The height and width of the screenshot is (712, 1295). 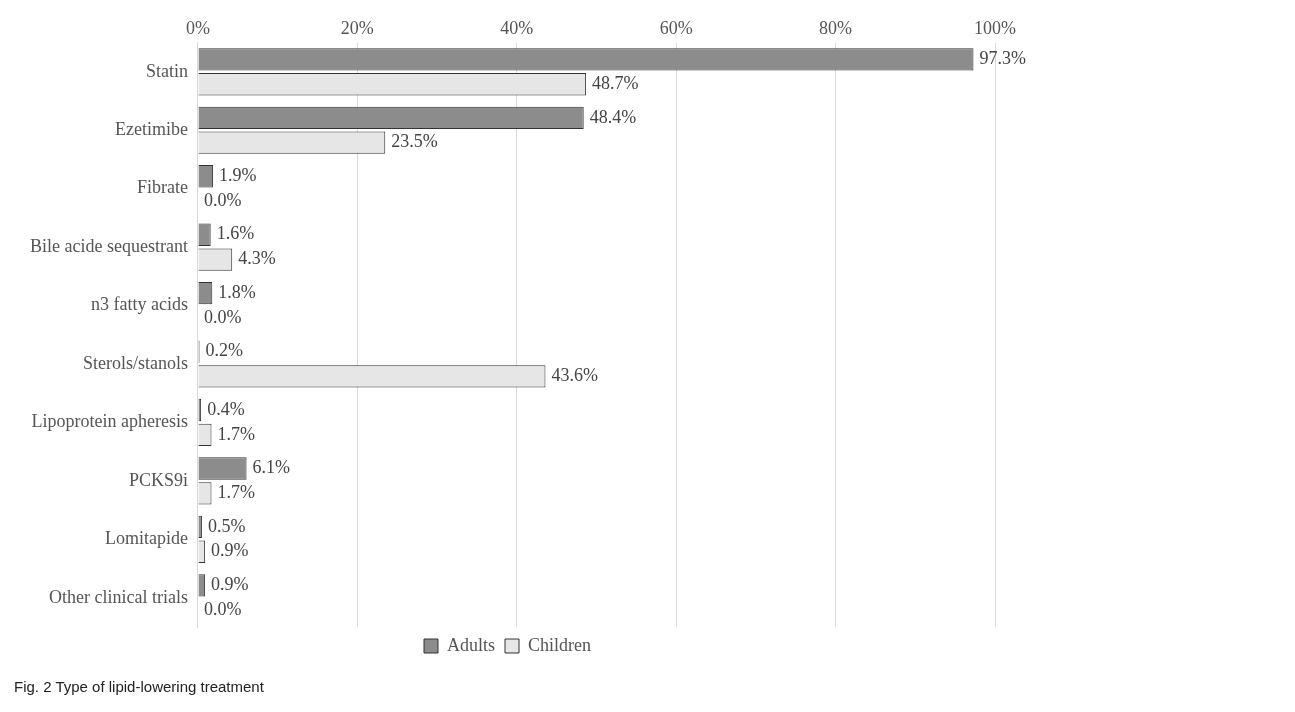 I want to click on y-tick-label: n3 fatty acids, so click(x=139, y=304).